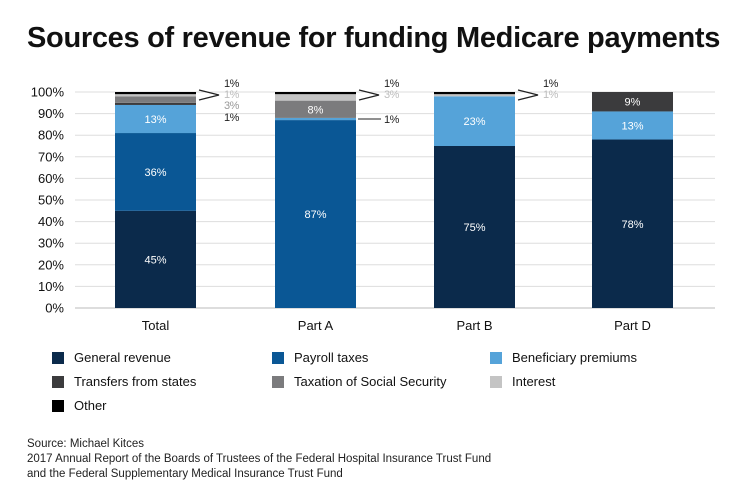  I want to click on data-label: 9%, so click(633, 103).